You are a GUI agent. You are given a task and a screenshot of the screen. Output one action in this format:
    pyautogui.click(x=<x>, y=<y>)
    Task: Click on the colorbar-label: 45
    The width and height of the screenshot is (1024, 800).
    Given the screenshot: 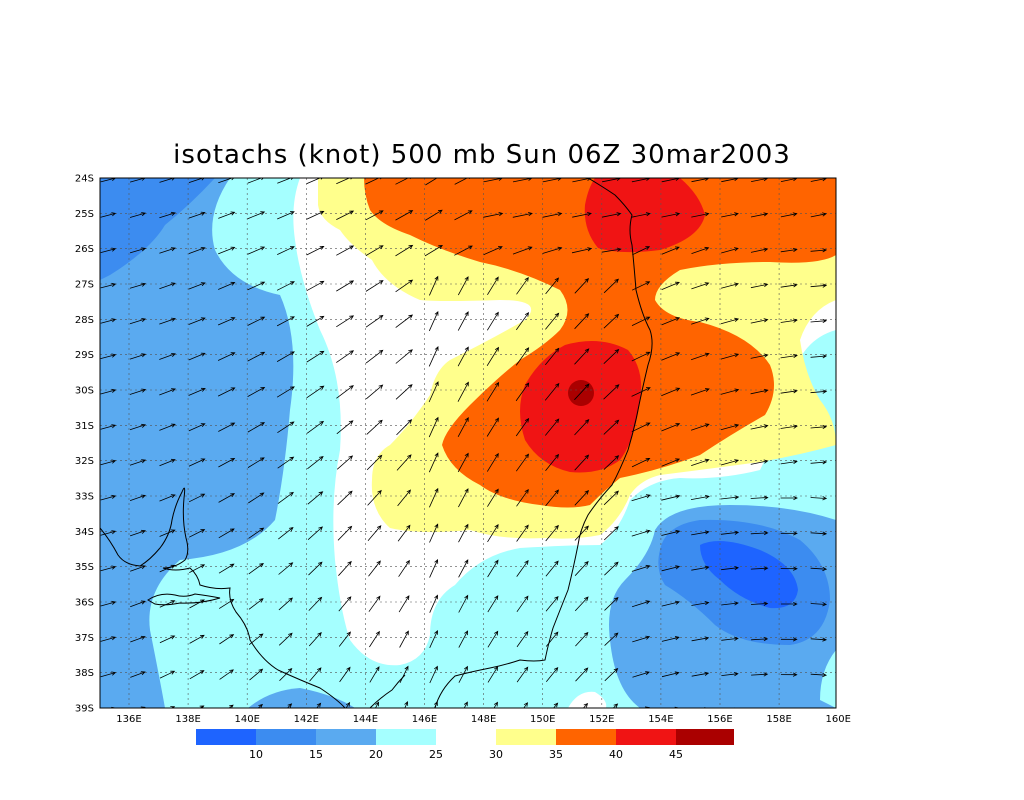 What is the action you would take?
    pyautogui.click(x=676, y=754)
    